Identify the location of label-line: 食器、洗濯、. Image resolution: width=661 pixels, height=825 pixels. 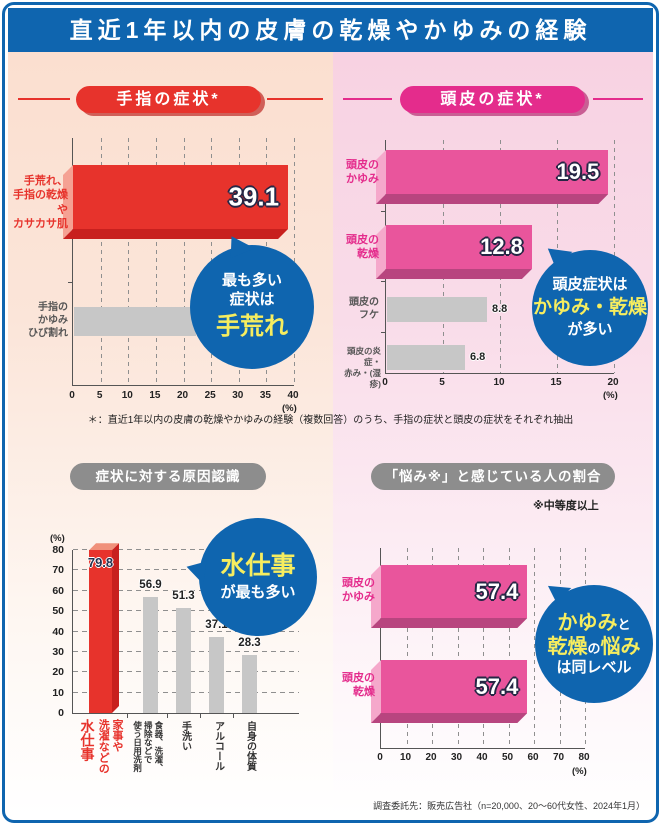
(158, 746).